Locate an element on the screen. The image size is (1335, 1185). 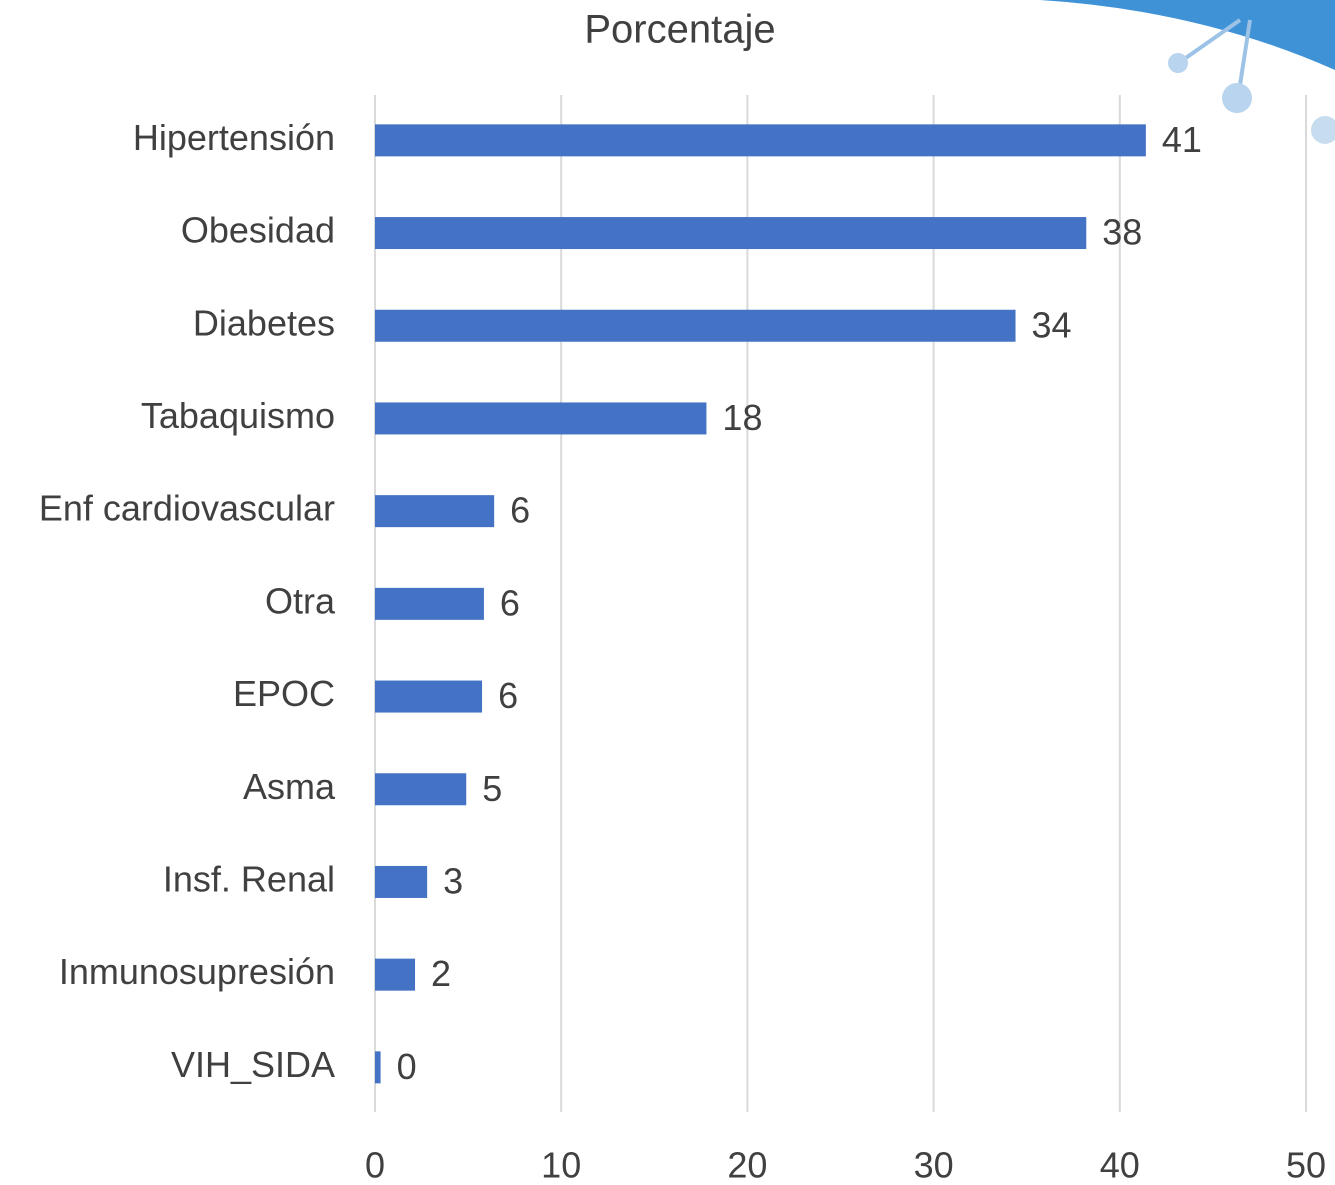
data-label: 34 is located at coordinates (1052, 324).